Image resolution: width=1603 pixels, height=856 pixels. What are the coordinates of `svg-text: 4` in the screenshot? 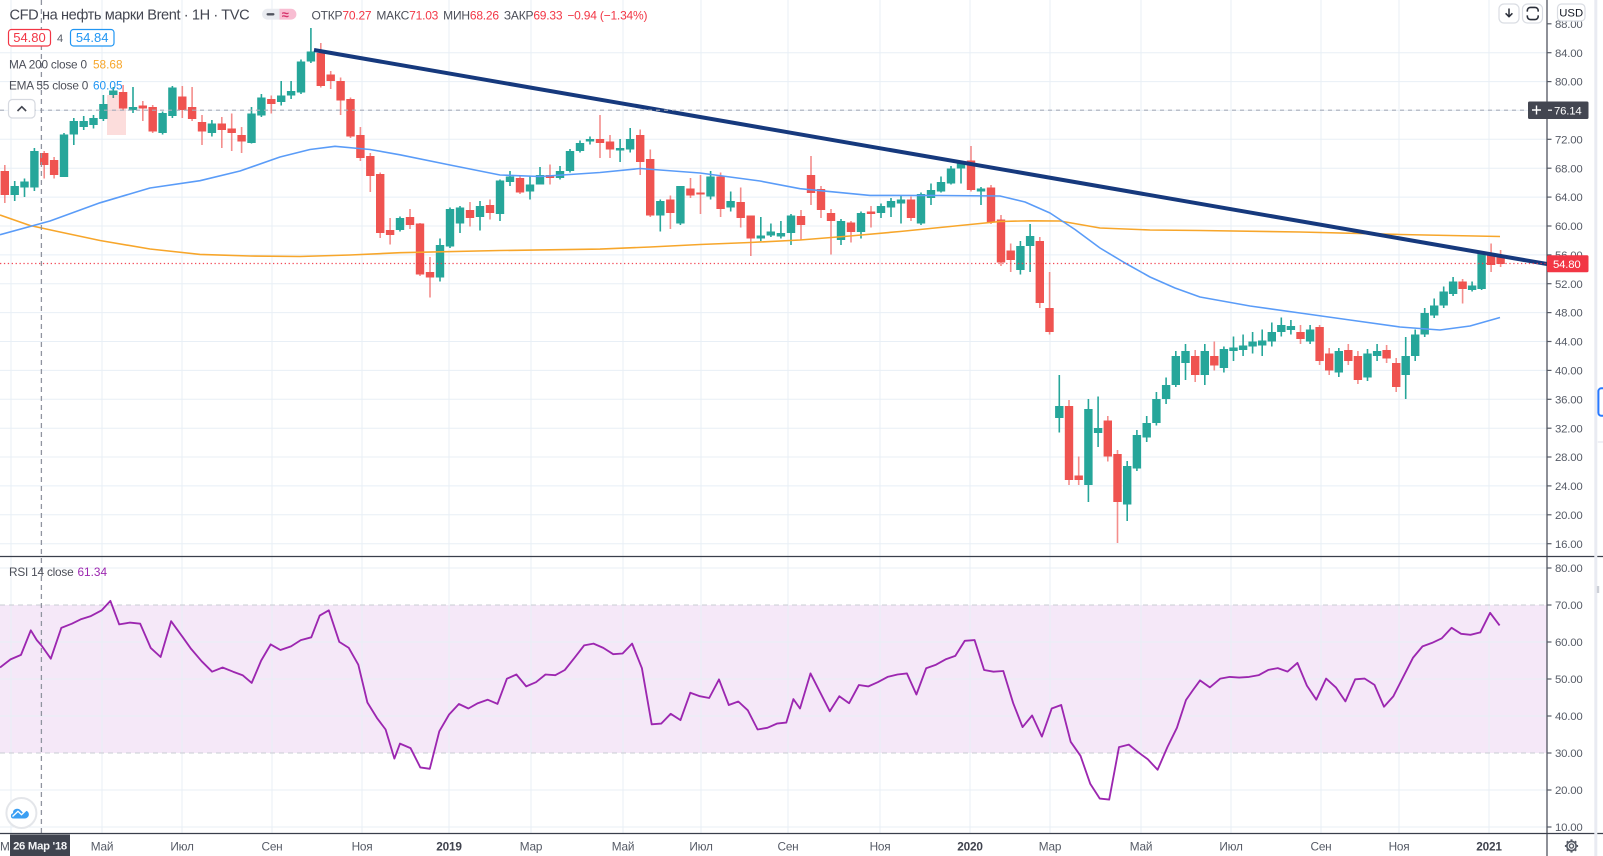 It's located at (60, 39).